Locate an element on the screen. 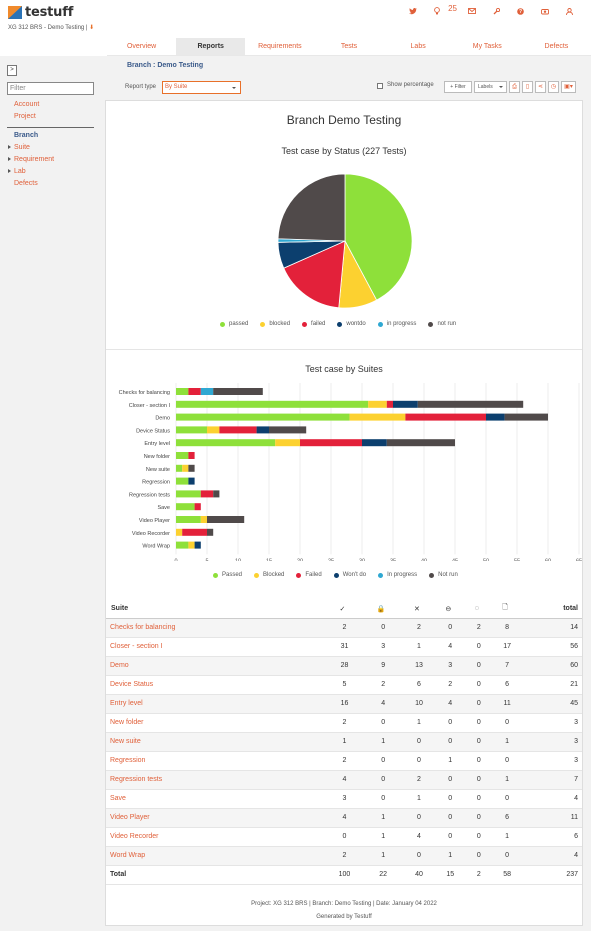 Image resolution: width=591 pixels, height=931 pixels. sidebar-branch-heading: Branch is located at coordinates (26, 135).